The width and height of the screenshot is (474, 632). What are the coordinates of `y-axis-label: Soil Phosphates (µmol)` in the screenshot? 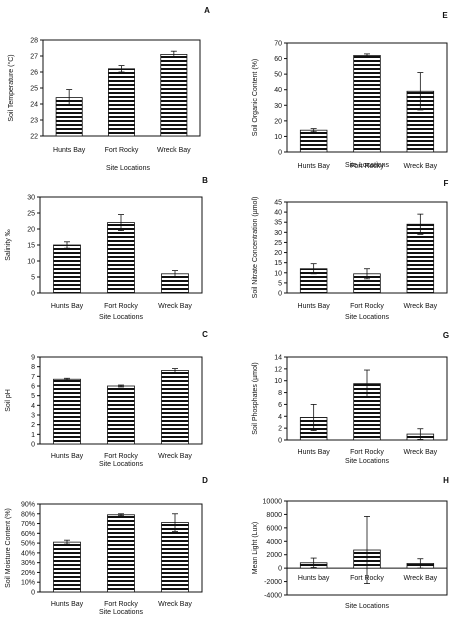 It's located at (255, 398).